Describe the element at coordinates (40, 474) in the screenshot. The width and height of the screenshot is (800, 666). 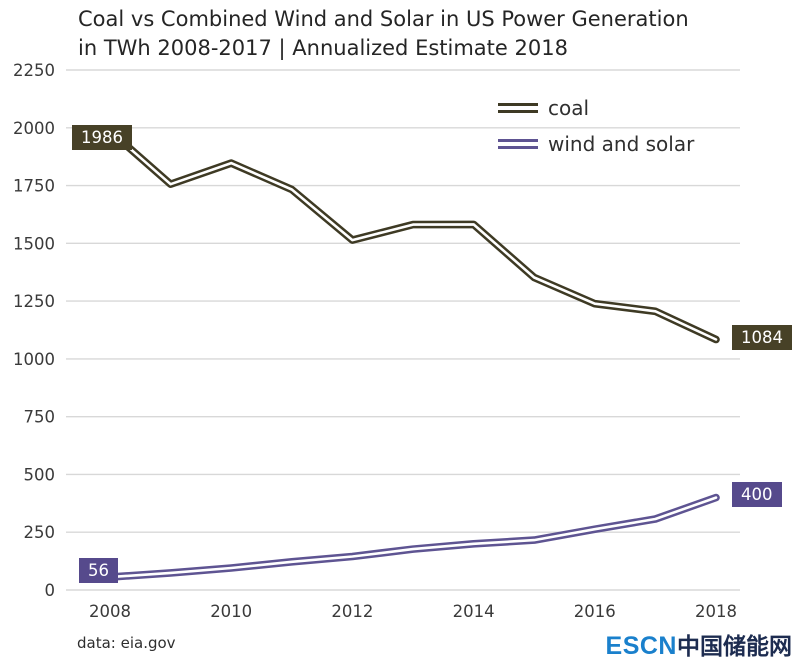
I see `svg-text: 500` at that location.